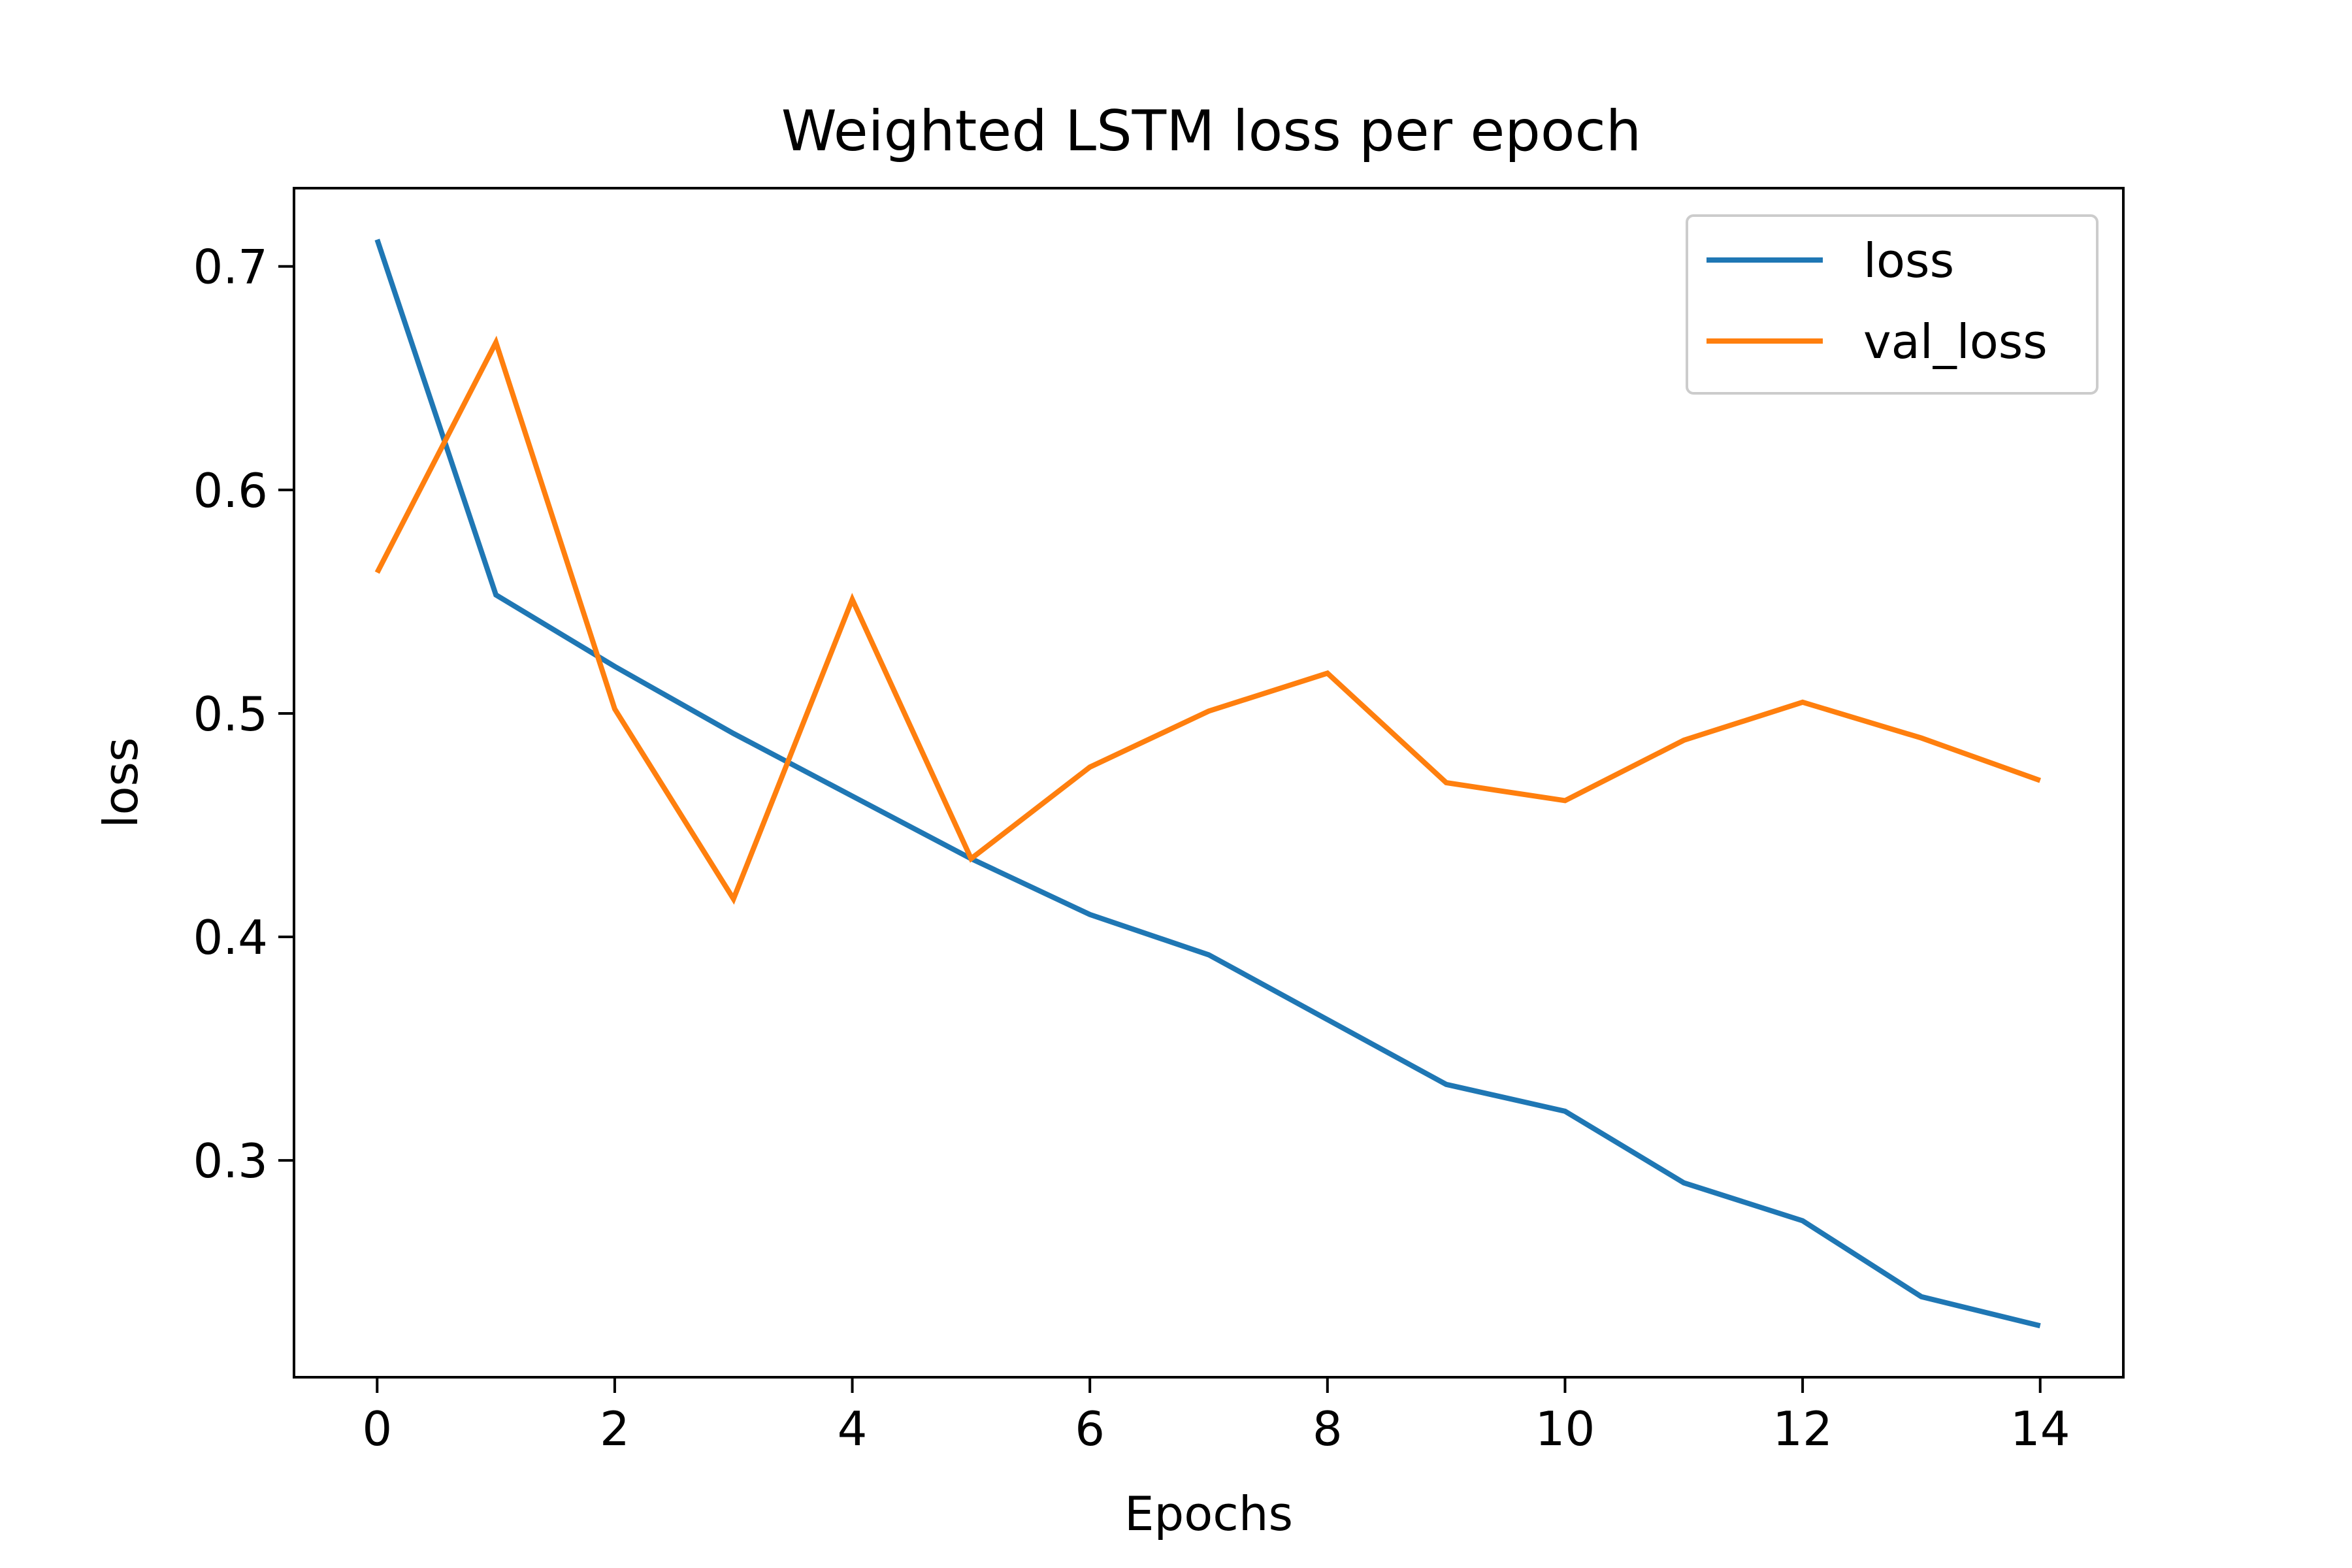 This screenshot has height=1568, width=2352. Describe the element at coordinates (230, 937) in the screenshot. I see `y-tick-label: 0.4` at that location.